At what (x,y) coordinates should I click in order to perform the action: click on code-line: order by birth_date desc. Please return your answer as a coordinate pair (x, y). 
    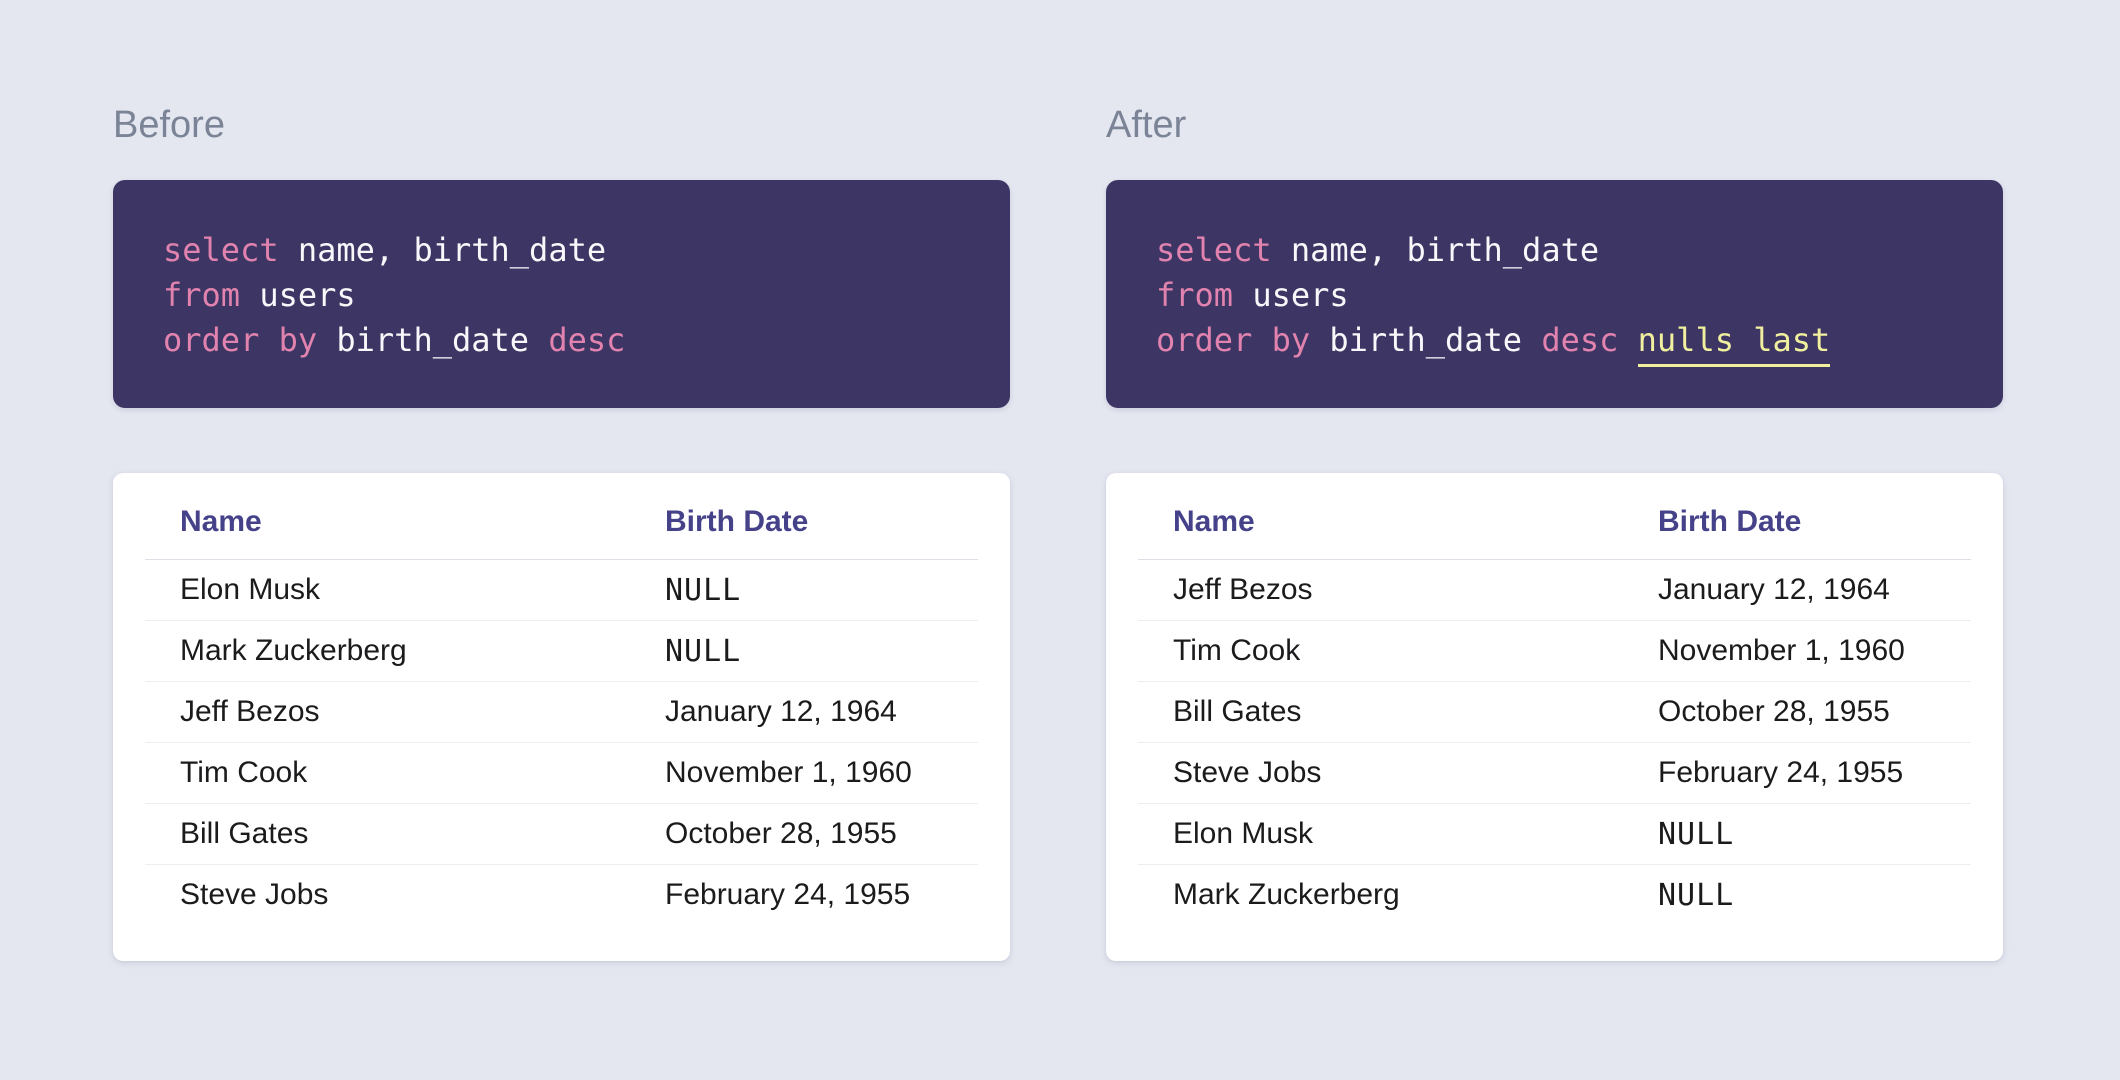
    Looking at the image, I should click on (571, 340).